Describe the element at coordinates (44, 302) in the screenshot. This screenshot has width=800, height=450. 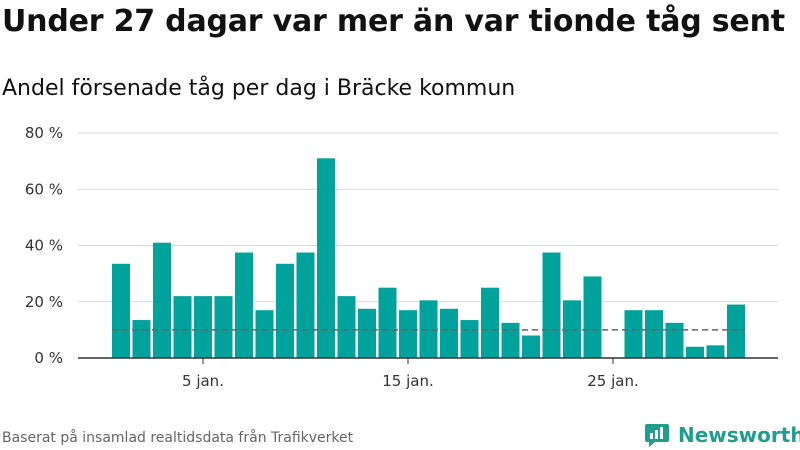
I see `y-tick-label: 20 %` at that location.